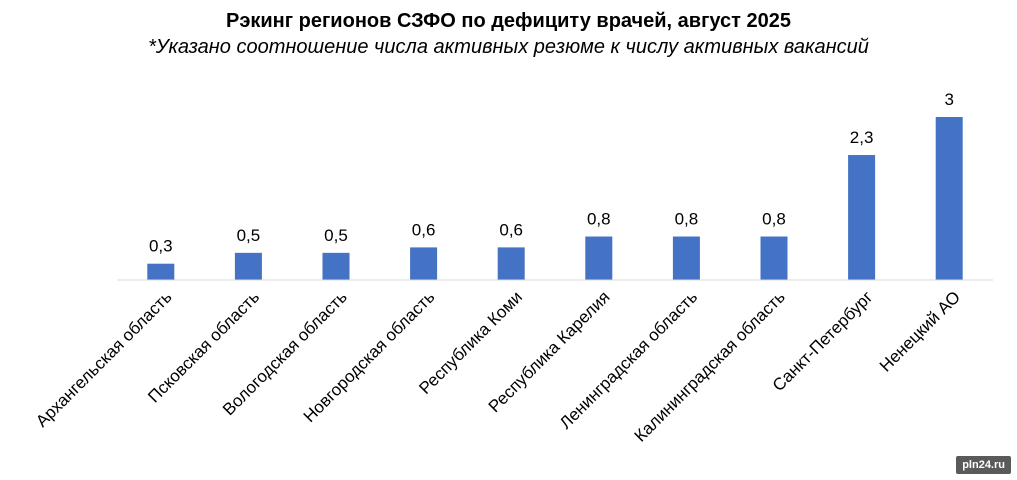 This screenshot has height=480, width=1017. I want to click on data-label-2: 0,5, so click(336, 235).